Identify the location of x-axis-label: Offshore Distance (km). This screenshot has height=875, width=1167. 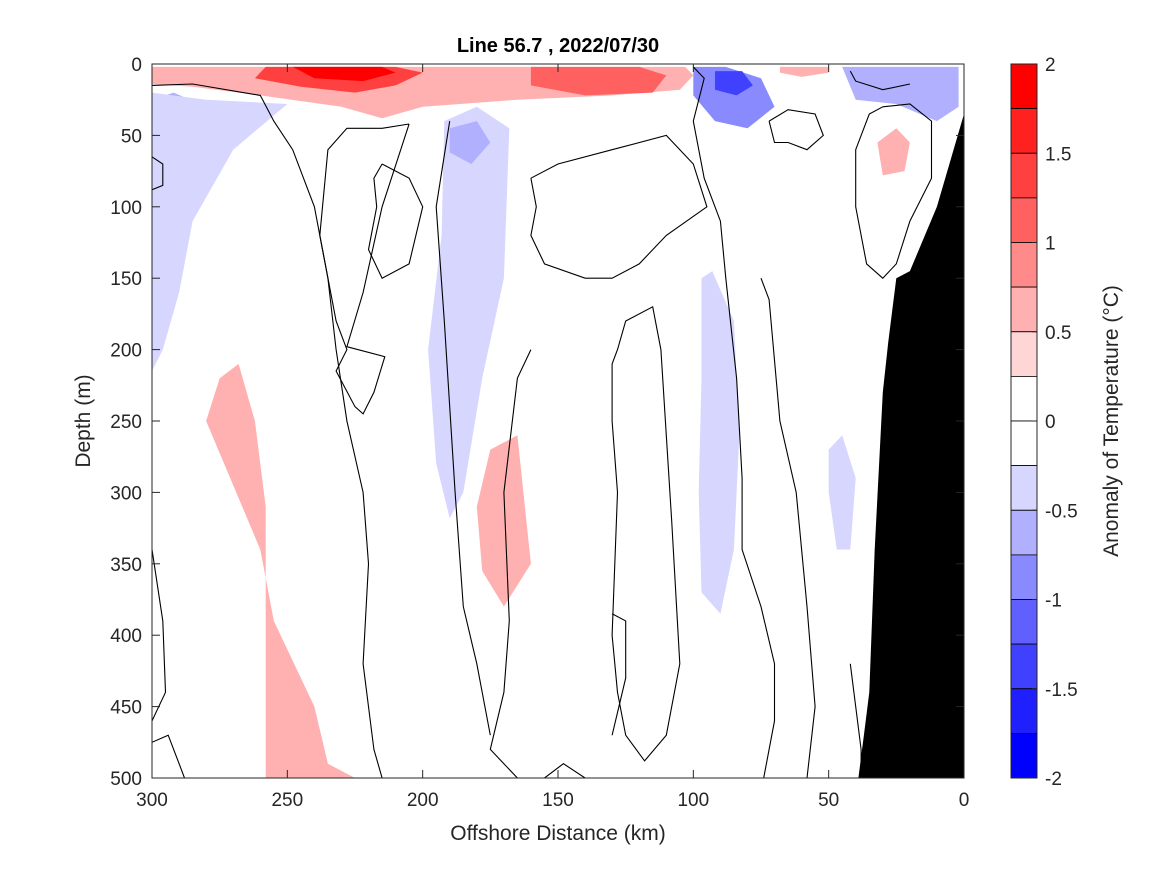
(558, 833).